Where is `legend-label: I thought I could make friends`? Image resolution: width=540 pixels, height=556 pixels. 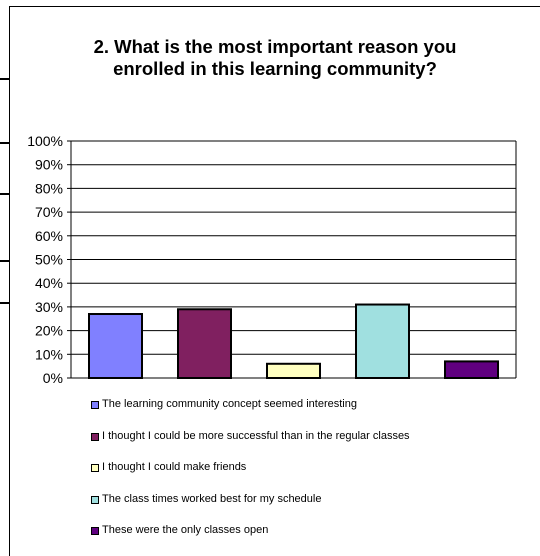 legend-label: I thought I could make friends is located at coordinates (174, 467).